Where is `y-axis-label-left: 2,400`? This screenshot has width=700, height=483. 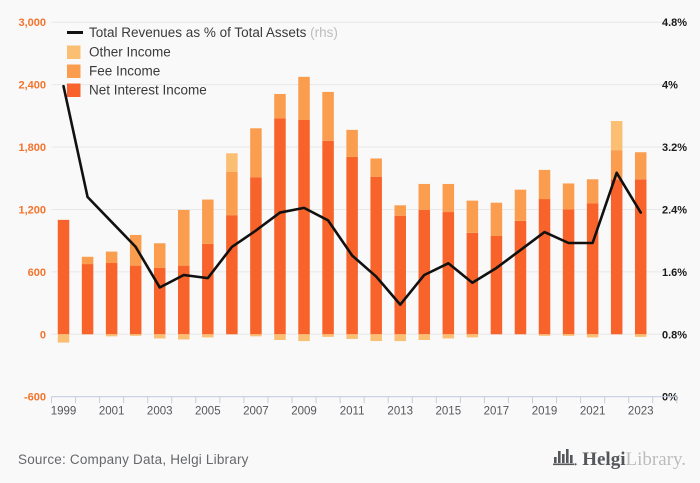 y-axis-label-left: 2,400 is located at coordinates (32, 86).